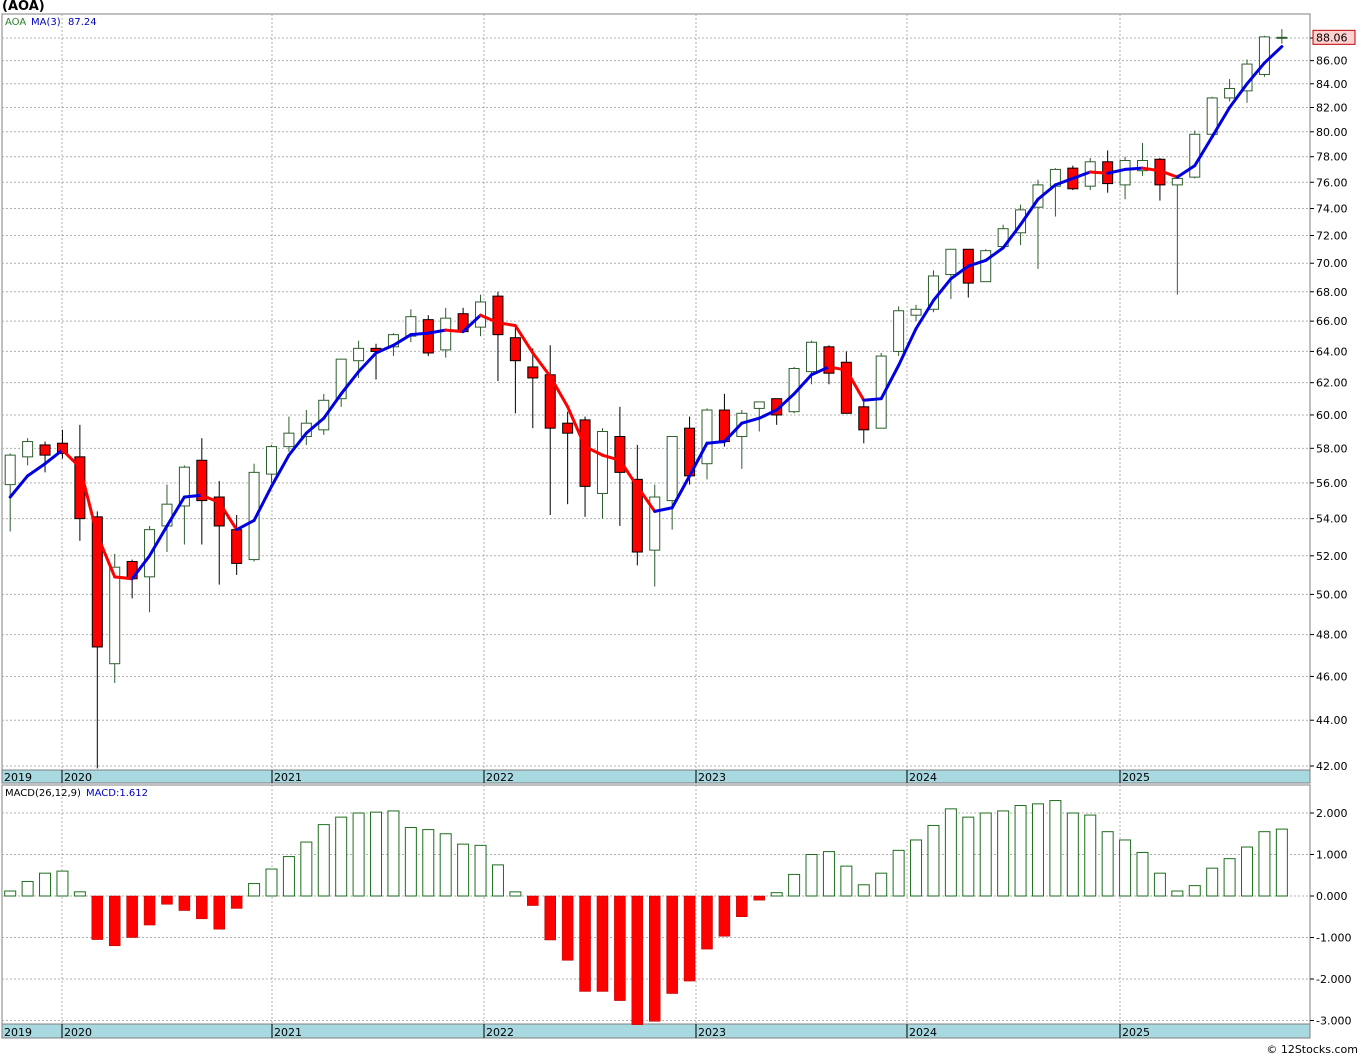 Image resolution: width=1360 pixels, height=1056 pixels. I want to click on price-tick-label: 74.00, so click(1332, 209).